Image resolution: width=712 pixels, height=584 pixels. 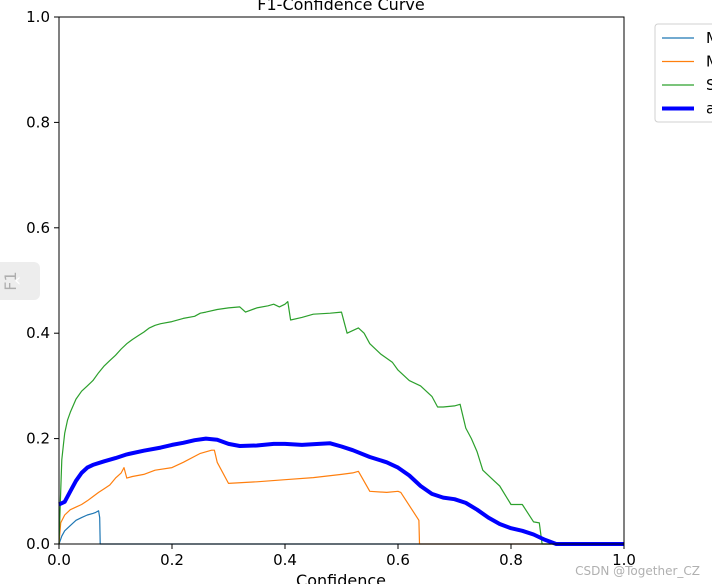 I want to click on chevron-left-icon: ‹, so click(x=18, y=280).